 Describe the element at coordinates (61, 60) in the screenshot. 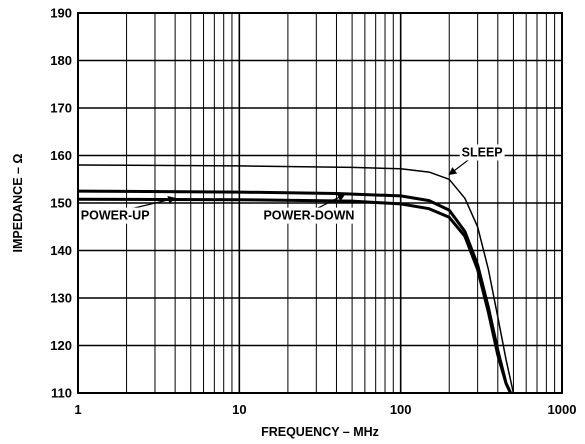

I see `y-tick-label: 180` at that location.